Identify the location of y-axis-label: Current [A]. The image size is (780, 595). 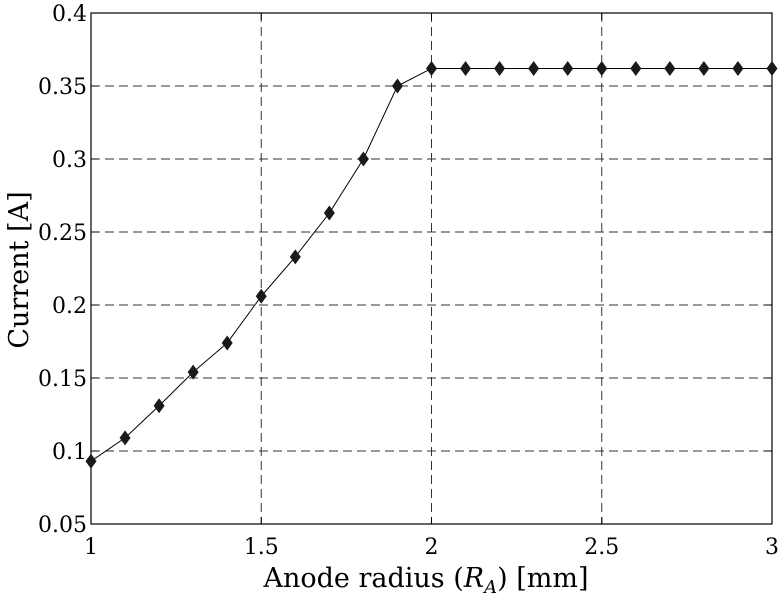
(19, 269).